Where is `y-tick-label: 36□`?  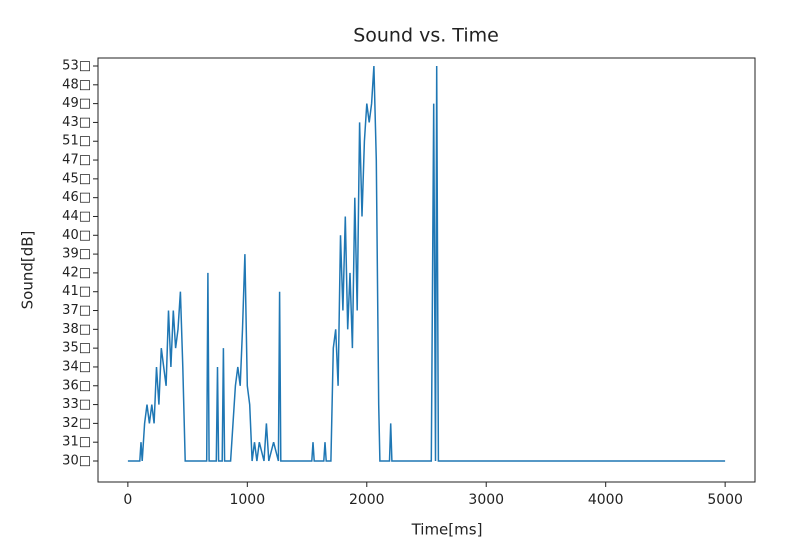 y-tick-label: 36□ is located at coordinates (76, 385).